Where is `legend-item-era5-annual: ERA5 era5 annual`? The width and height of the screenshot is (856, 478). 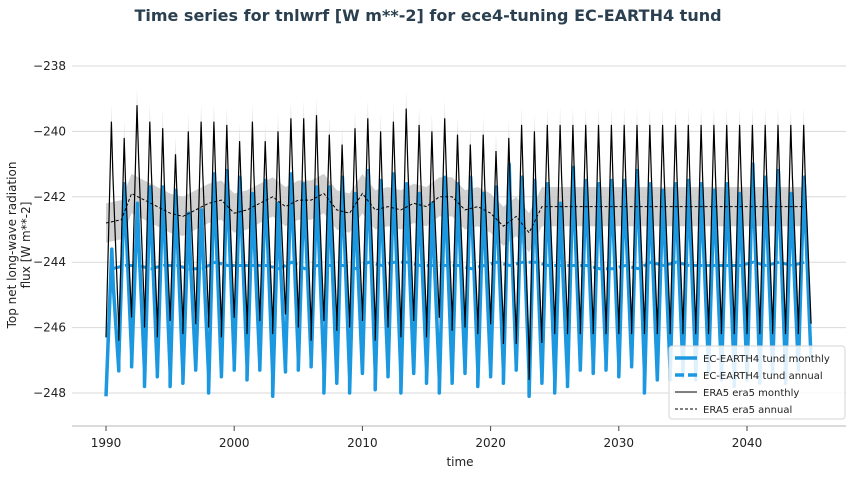
legend-item-era5-annual: ERA5 era5 annual is located at coordinates (733, 410).